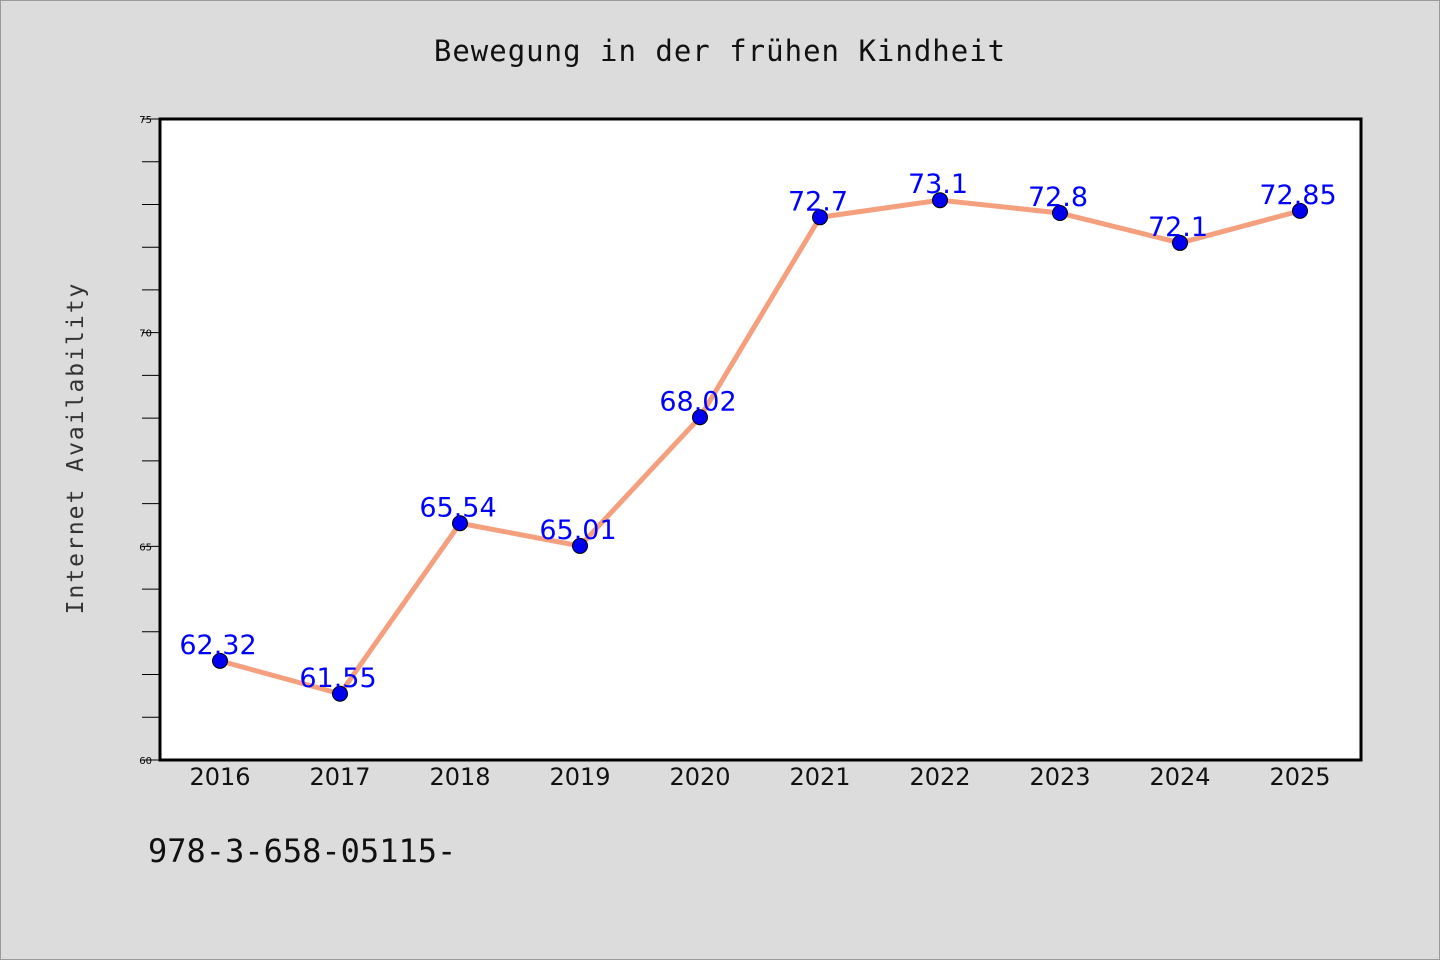  What do you see at coordinates (819, 777) in the screenshot?
I see `x-tick-label: 2021` at bounding box center [819, 777].